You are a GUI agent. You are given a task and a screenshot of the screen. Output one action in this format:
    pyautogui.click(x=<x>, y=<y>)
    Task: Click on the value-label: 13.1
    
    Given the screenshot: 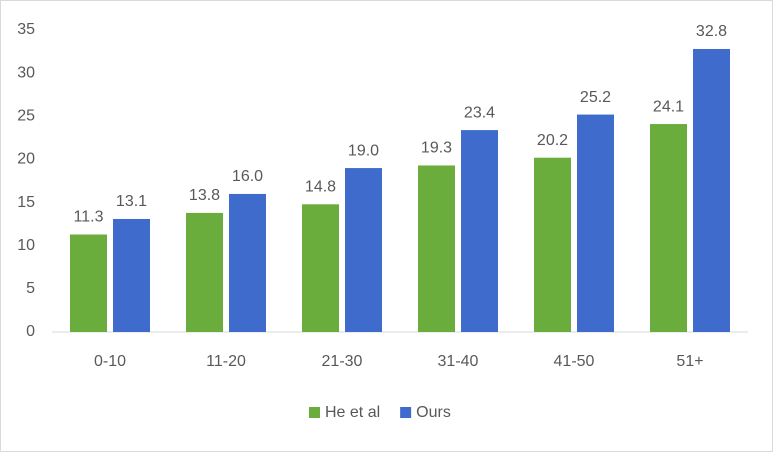 What is the action you would take?
    pyautogui.click(x=131, y=201)
    